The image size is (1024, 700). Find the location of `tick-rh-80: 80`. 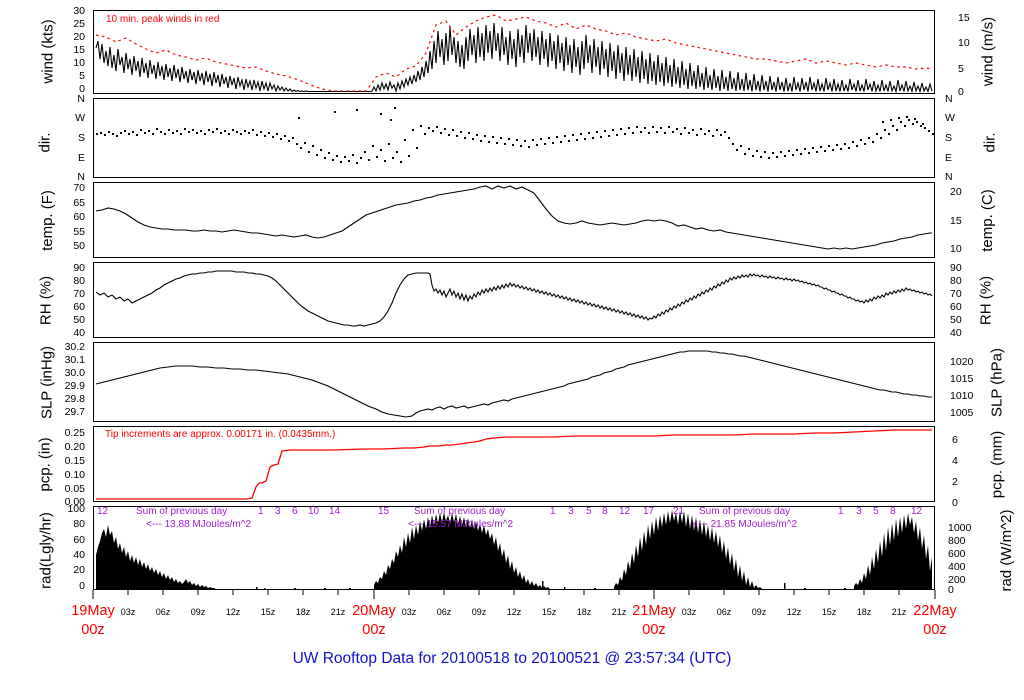

tick-rh-80: 80 is located at coordinates (79, 281).